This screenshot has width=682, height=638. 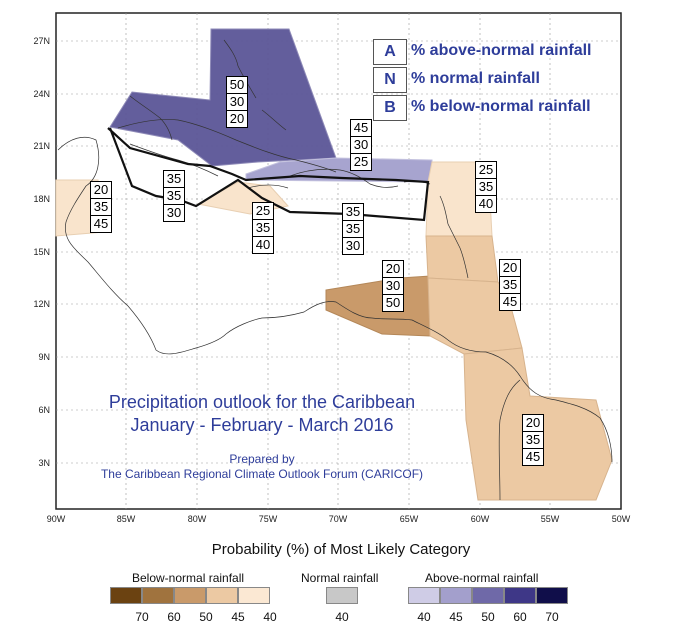 What do you see at coordinates (341, 549) in the screenshot?
I see `legend-title: Probability (%) of Most Likely Category` at bounding box center [341, 549].